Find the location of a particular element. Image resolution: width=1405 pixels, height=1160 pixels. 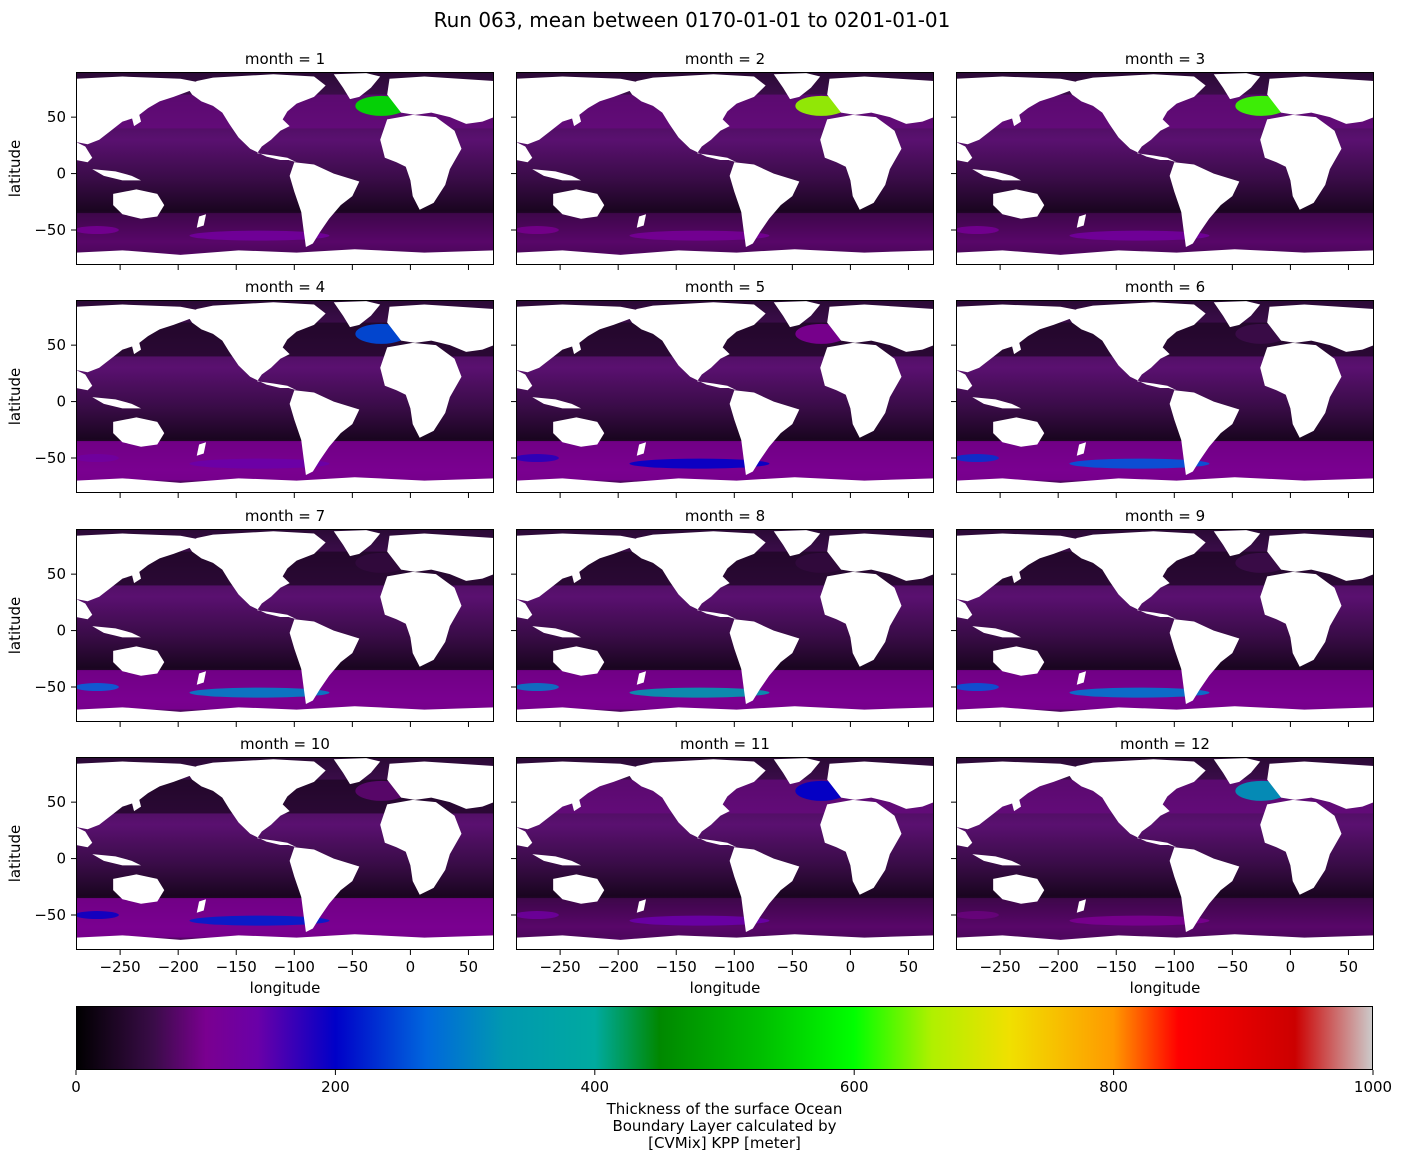

map-panel-month-1: month = 1 −50 0 50 latitude is located at coordinates (250, 160).